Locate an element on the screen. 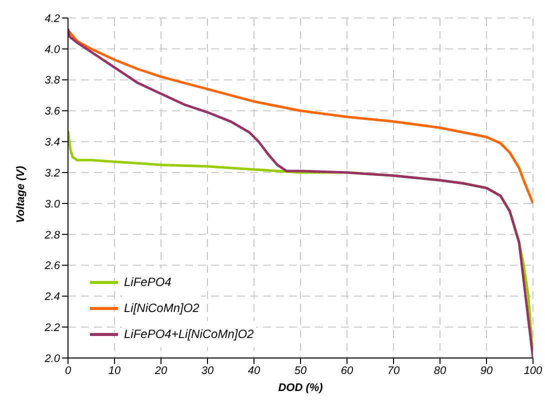 This screenshot has height=405, width=545. y-tick-label: 2.6 is located at coordinates (52, 266).